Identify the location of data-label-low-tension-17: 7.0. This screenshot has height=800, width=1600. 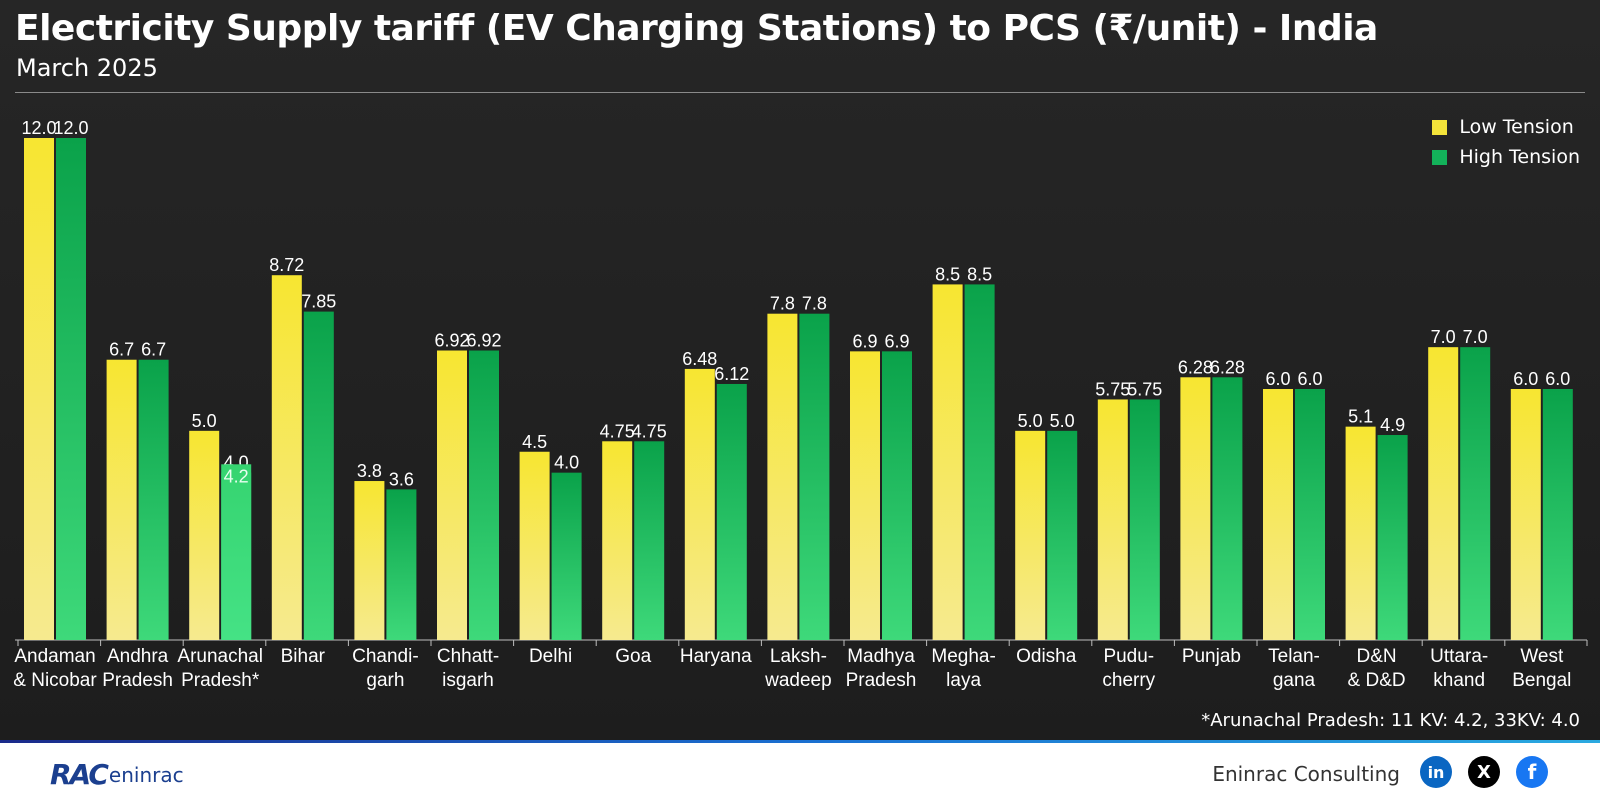
(1443, 337).